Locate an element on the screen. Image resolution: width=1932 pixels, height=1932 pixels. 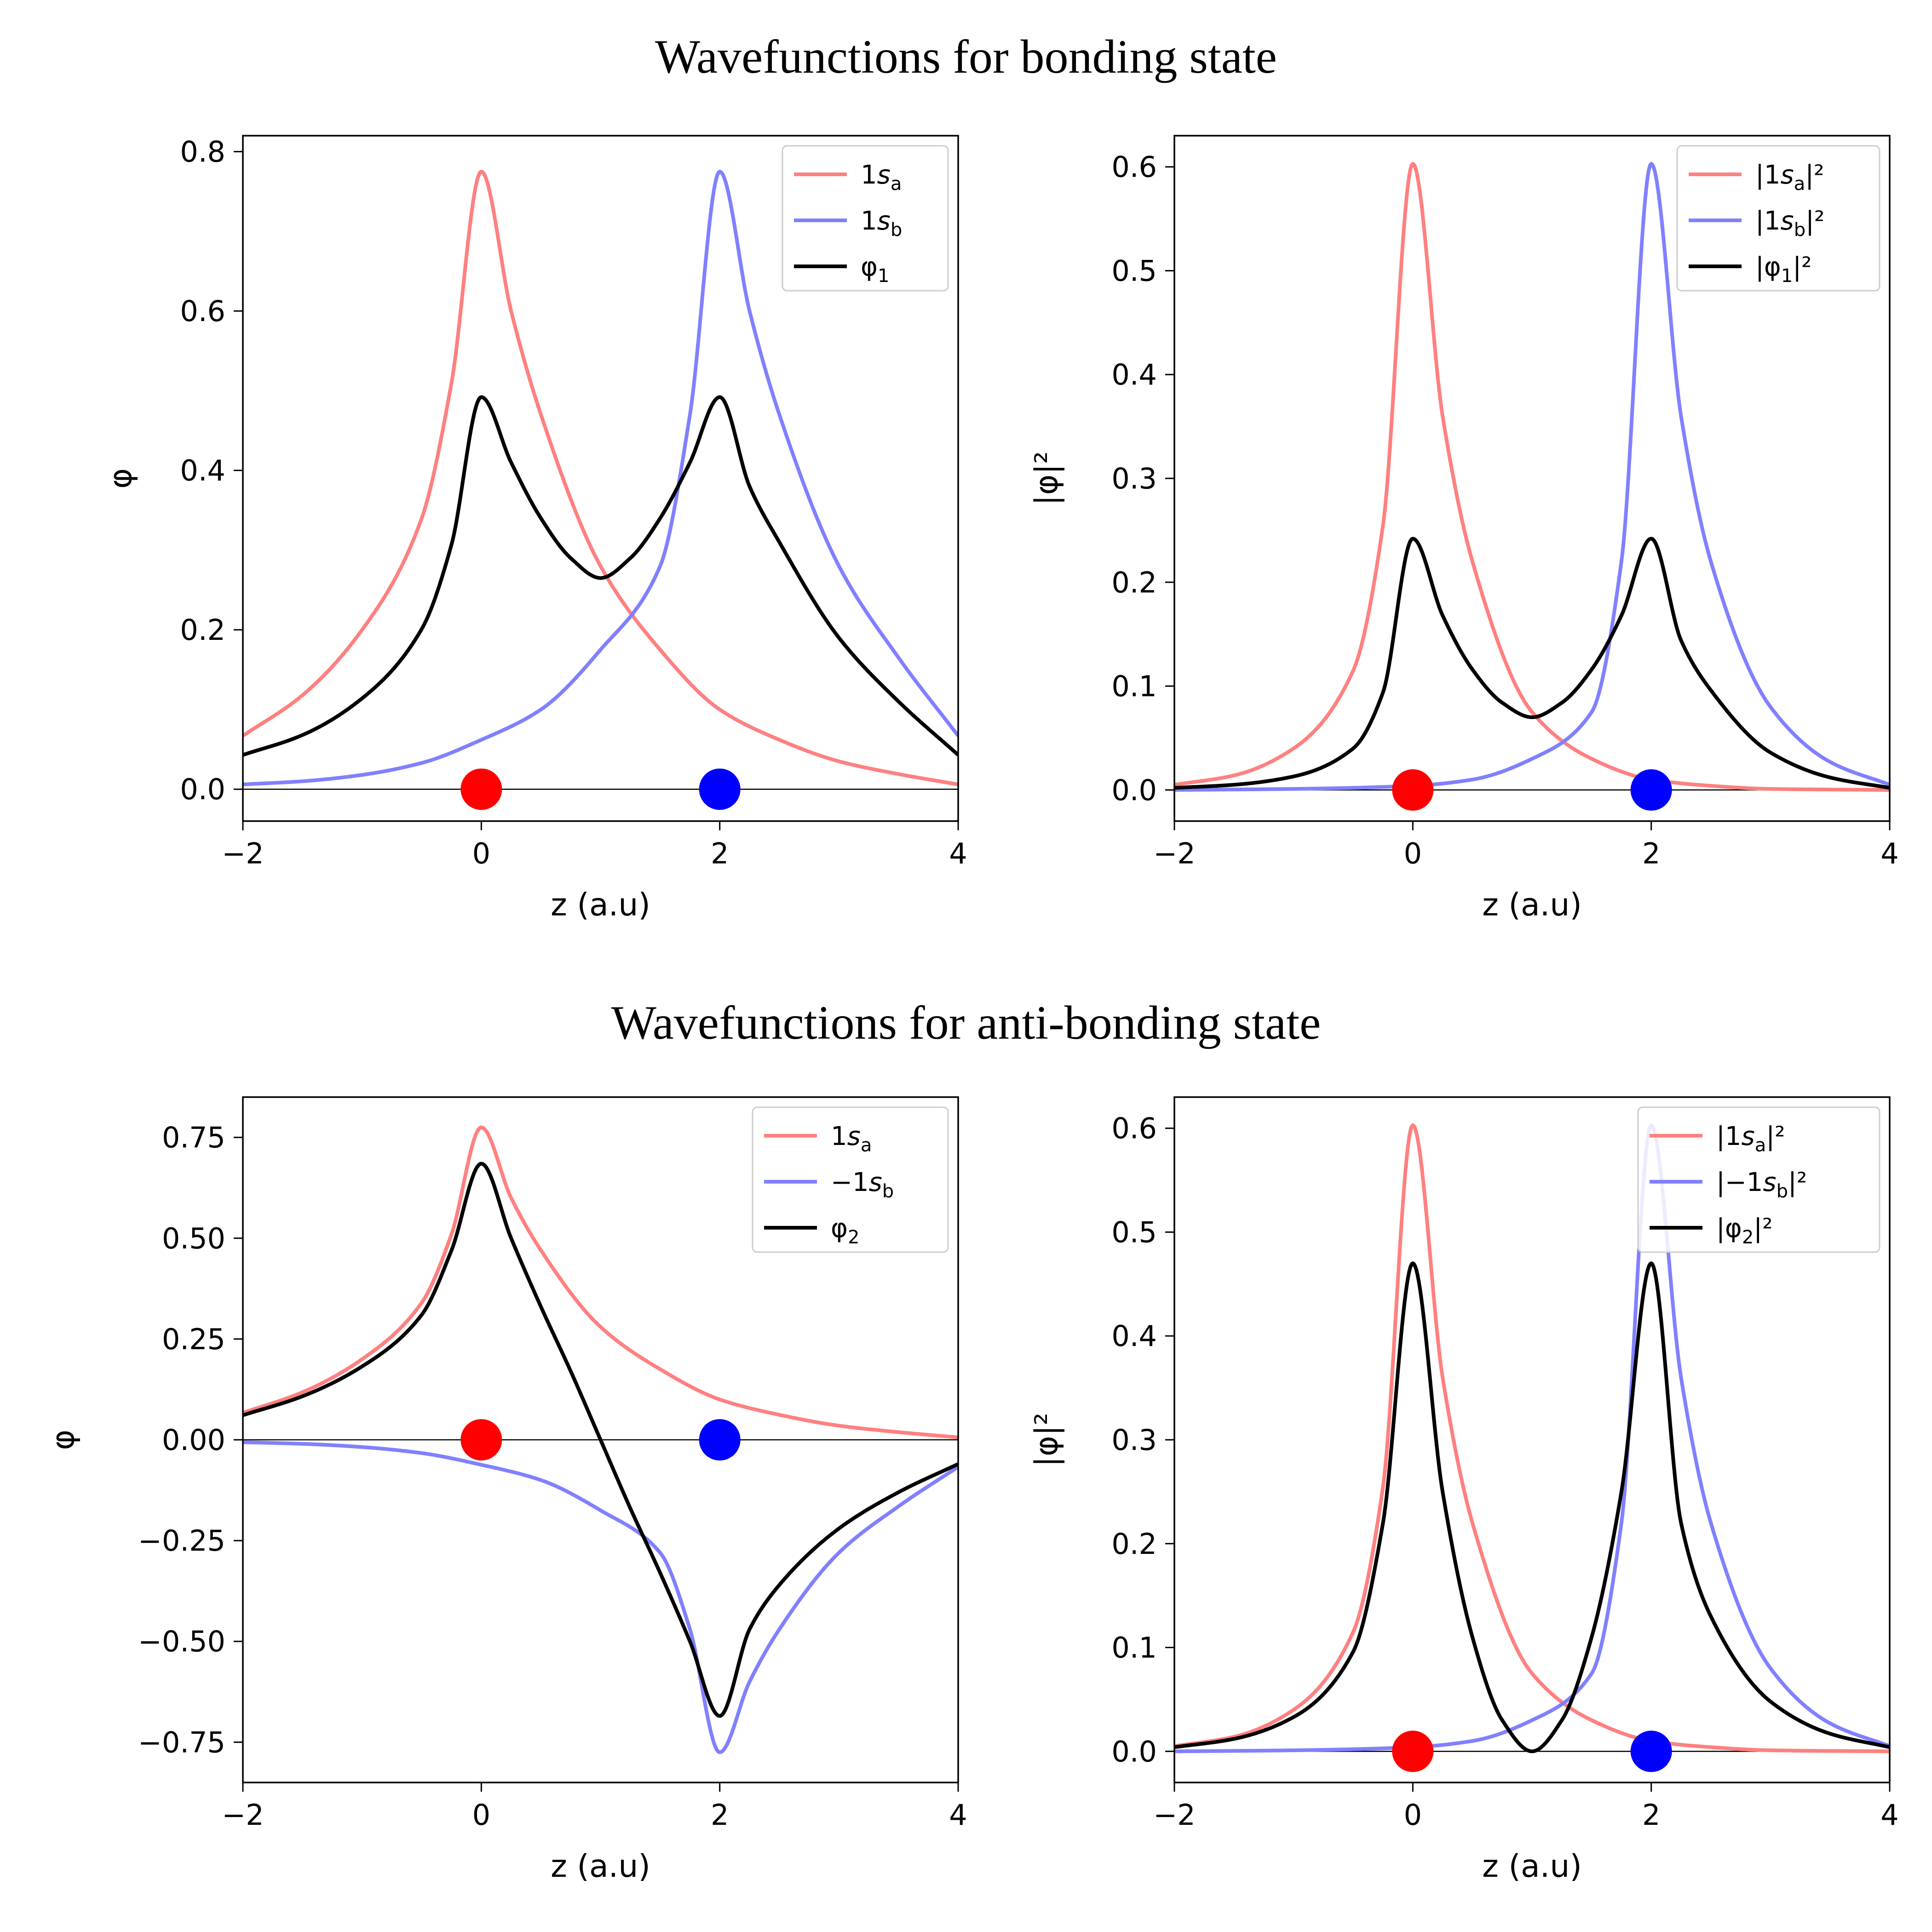
legend: |1sa|² |−1sb|² |φ2|² is located at coordinates (1758, 1179).